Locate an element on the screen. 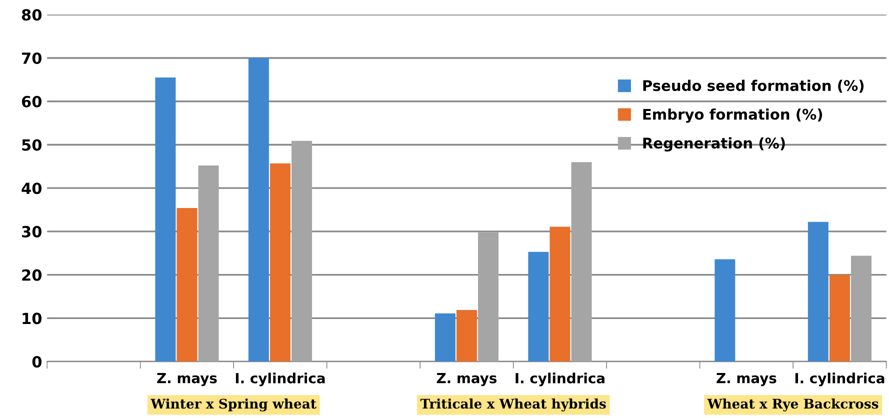  legend-label: Pseudo seed formation (%) is located at coordinates (753, 86).